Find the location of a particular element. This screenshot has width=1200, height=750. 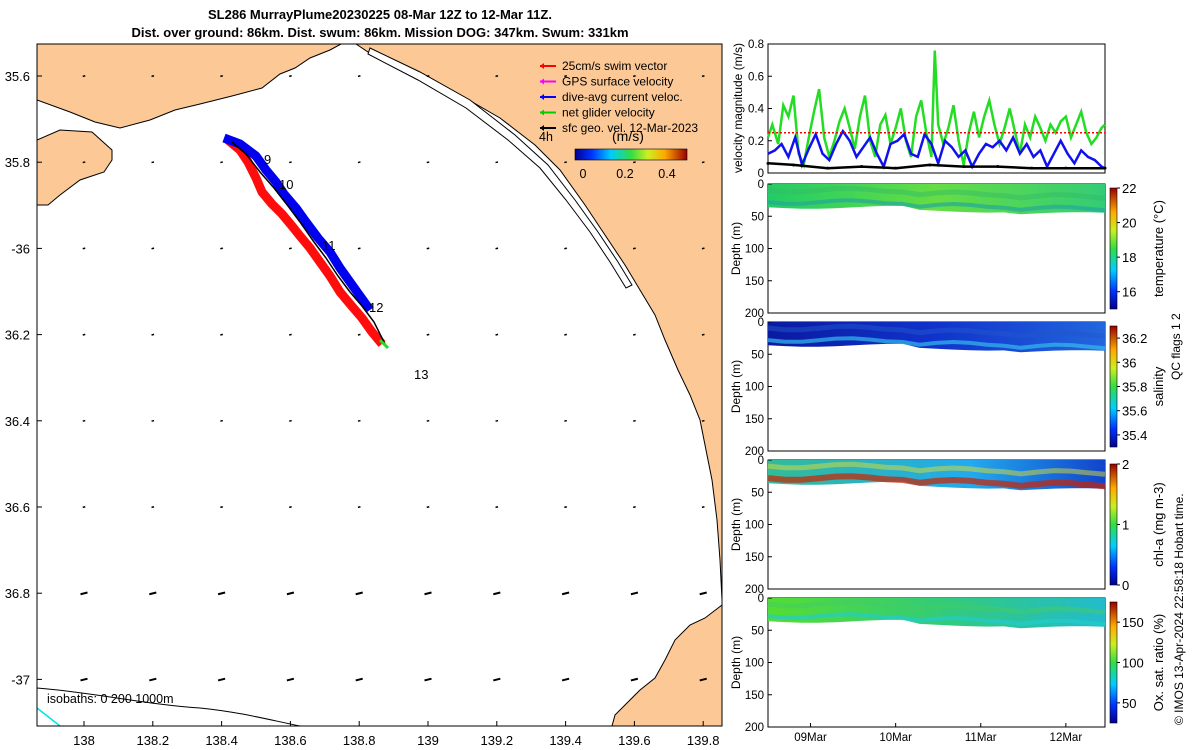

colorbar-tick-label: 0 is located at coordinates (1125, 585).